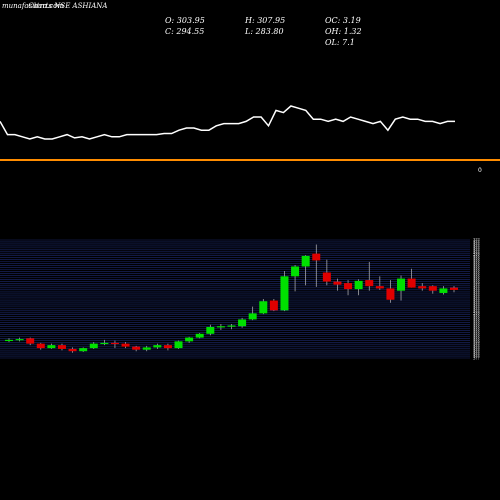 The width and height of the screenshot is (500, 500). Describe the element at coordinates (185, 31) in the screenshot. I see `close-value: C: 294.55` at that location.